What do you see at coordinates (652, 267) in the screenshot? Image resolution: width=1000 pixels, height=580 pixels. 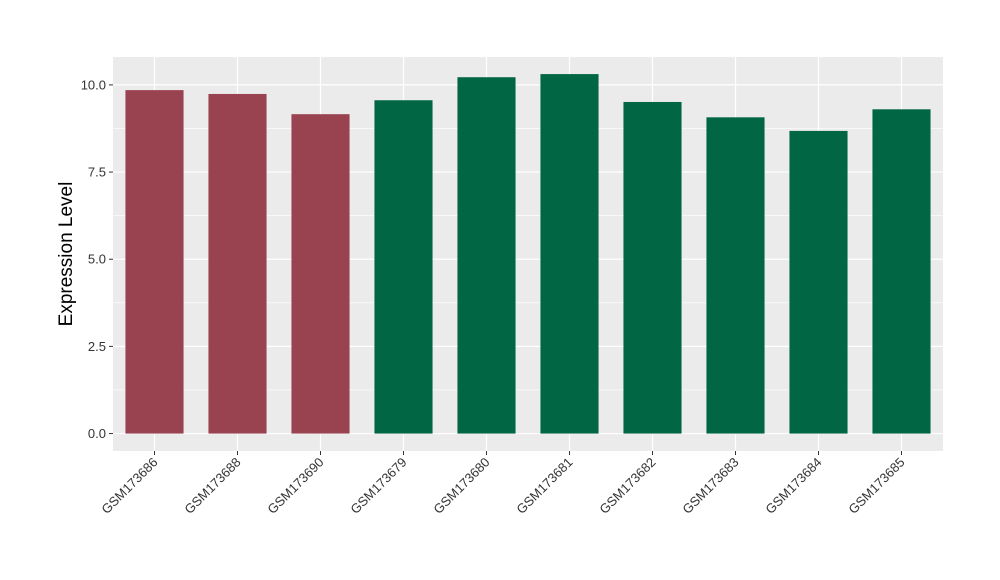 I see `bar-GSM173682` at bounding box center [652, 267].